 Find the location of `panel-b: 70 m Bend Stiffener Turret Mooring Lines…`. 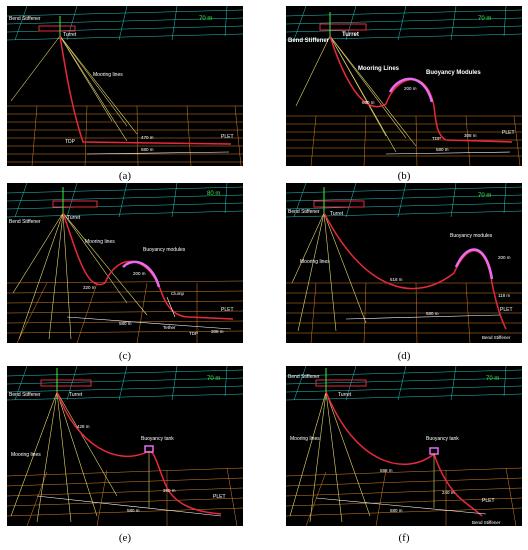

panel-b: 70 m Bend Stiffener Turret Mooring Lines… is located at coordinates (404, 86).